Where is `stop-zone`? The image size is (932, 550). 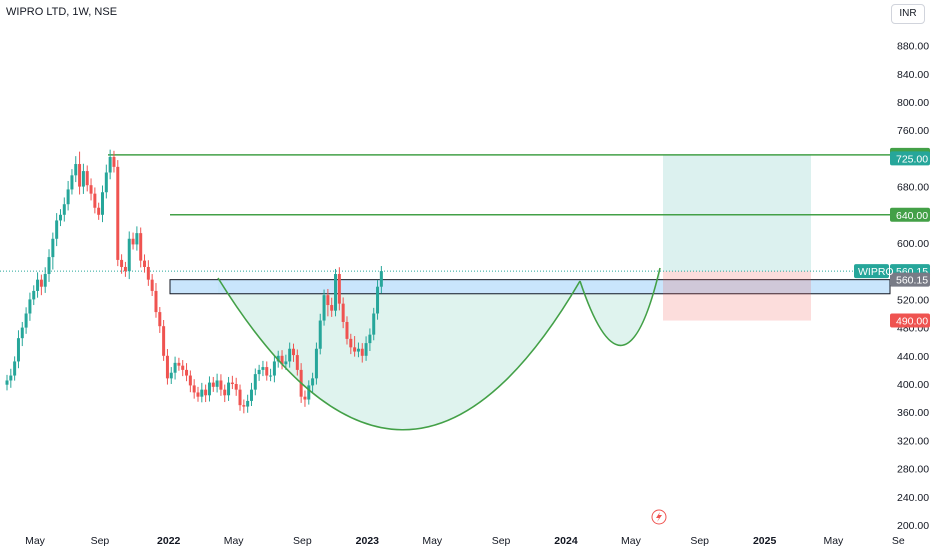
stop-zone is located at coordinates (737, 296).